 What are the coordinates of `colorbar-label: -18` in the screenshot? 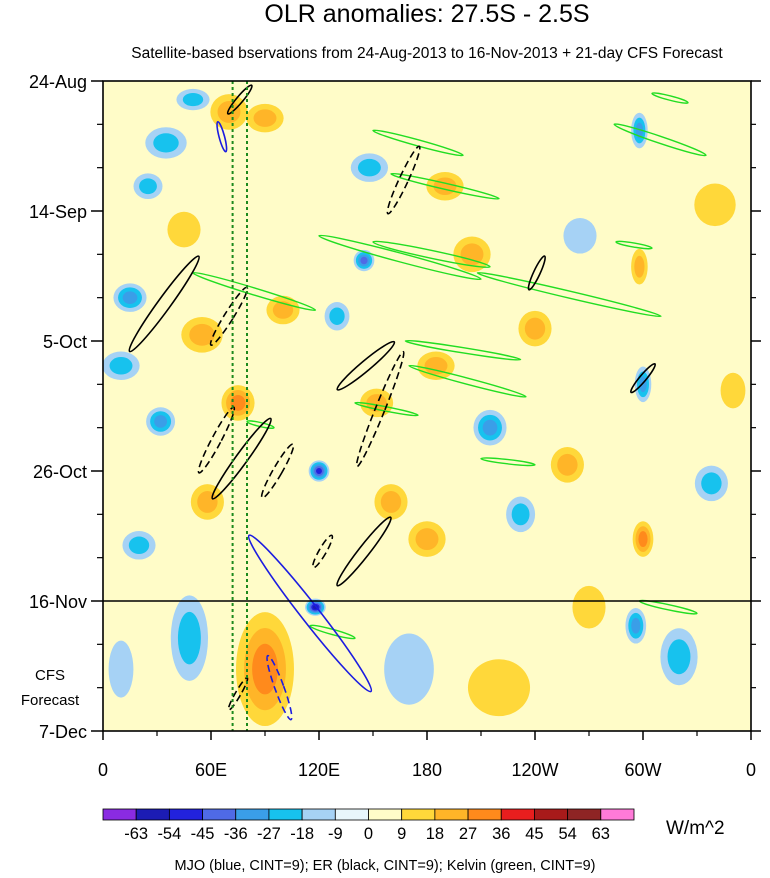 It's located at (302, 834).